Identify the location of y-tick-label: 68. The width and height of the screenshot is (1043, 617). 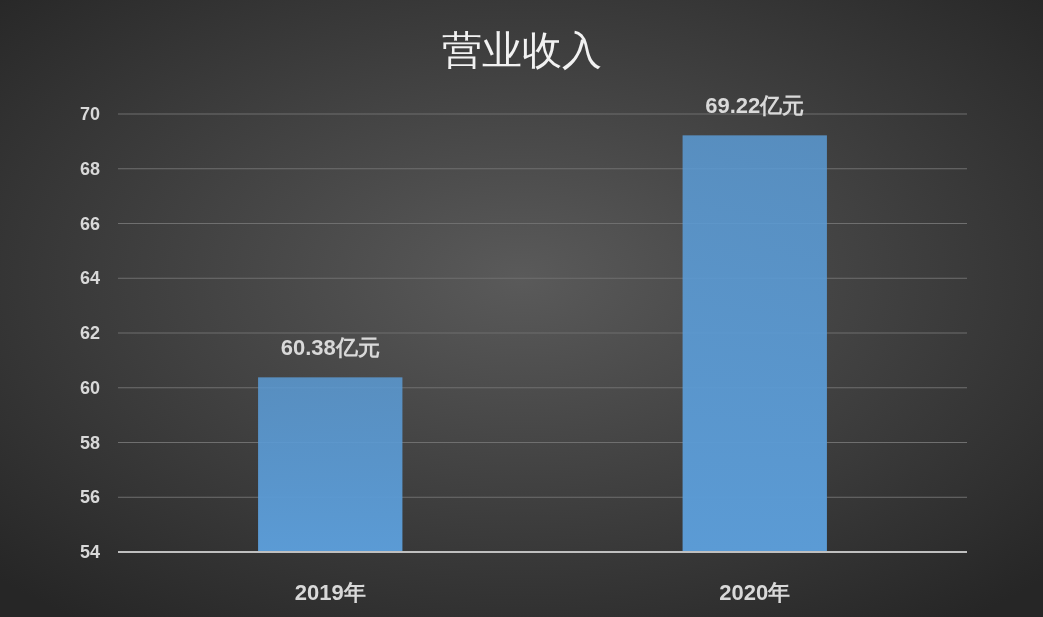
(89, 168).